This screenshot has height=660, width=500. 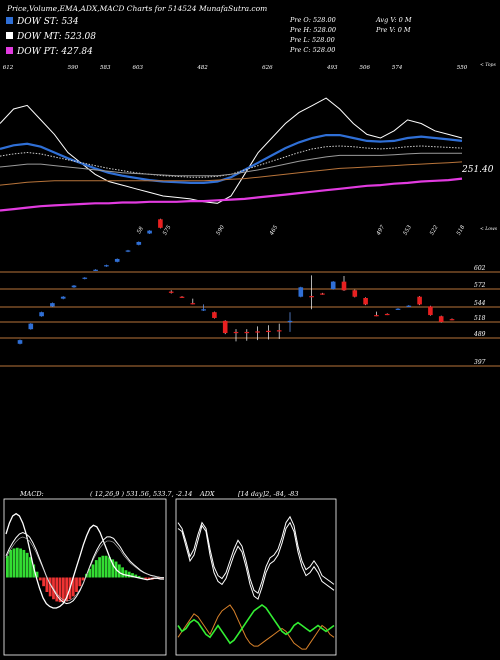 What do you see at coordinates (312, 30) in the screenshot?
I see `info-high: Pre H: 528.00` at bounding box center [312, 30].